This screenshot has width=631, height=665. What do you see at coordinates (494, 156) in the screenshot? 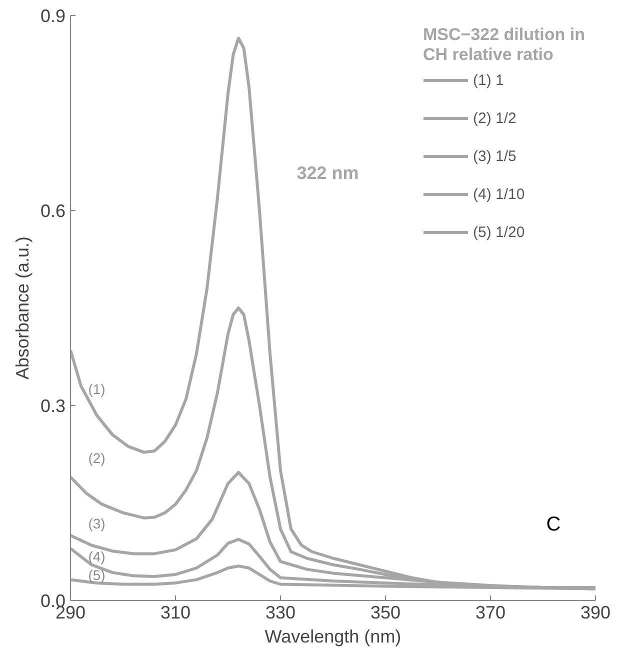
I see `legend-label: (3) 1/5` at bounding box center [494, 156].